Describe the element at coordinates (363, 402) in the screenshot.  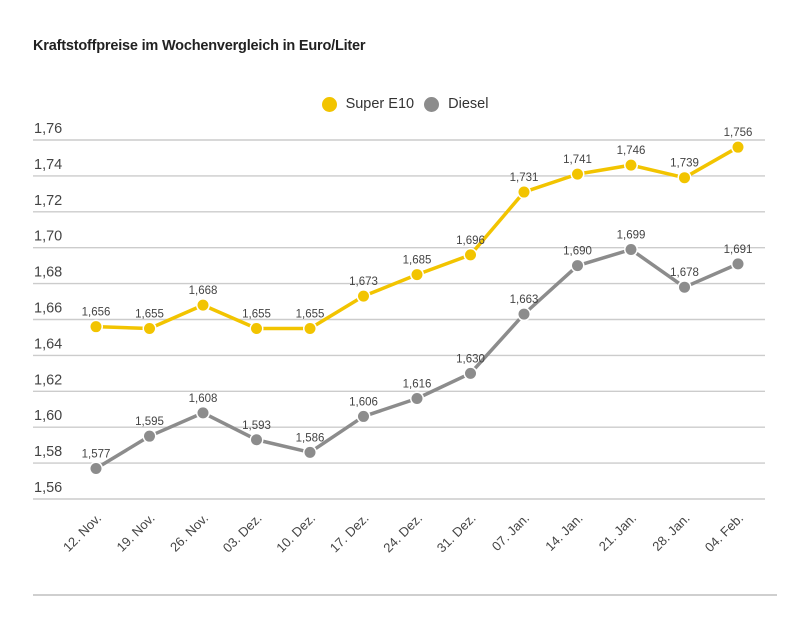
I see `data-label: 1,606` at that location.